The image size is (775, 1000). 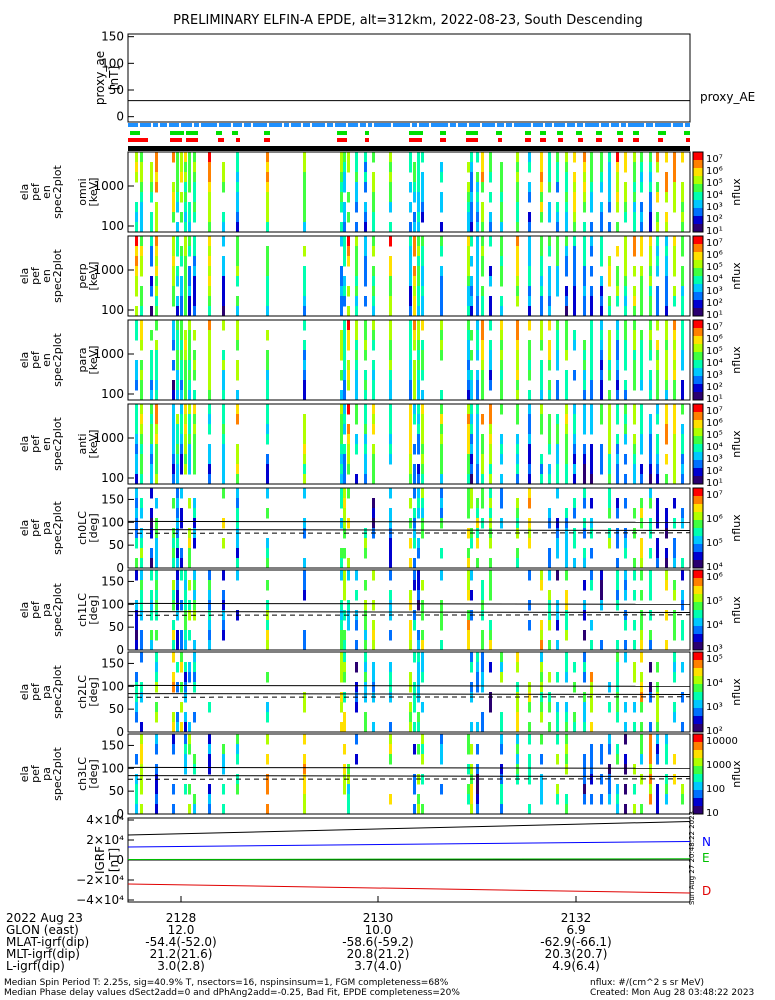 I want to click on footer-created: Created: Mon Aug 28 03:48:22 2023, so click(x=672, y=993).